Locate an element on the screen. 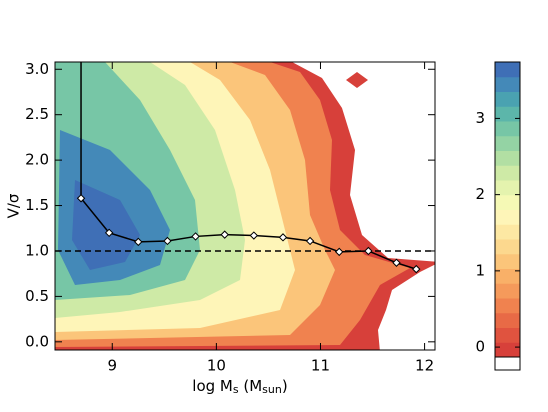 Image resolution: width=548 pixels, height=412 pixels. x-tick-label: 10 is located at coordinates (216, 366).